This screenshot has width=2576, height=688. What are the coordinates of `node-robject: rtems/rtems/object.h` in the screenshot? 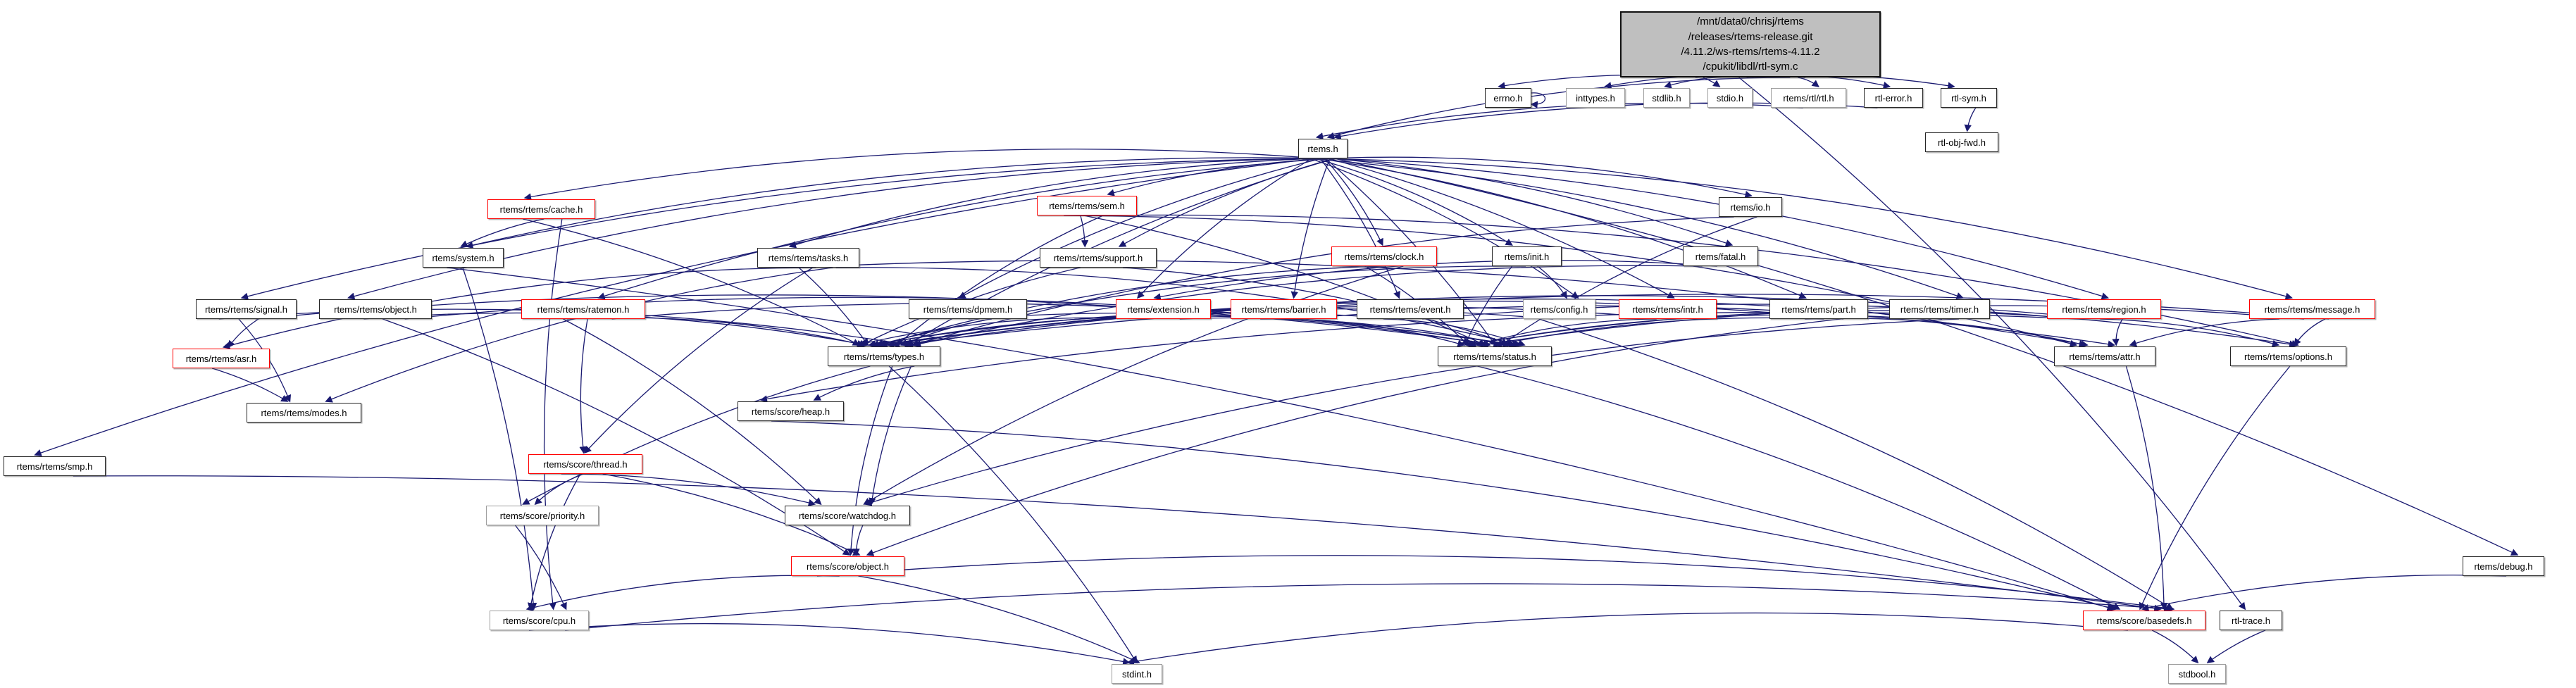 It's located at (375, 309).